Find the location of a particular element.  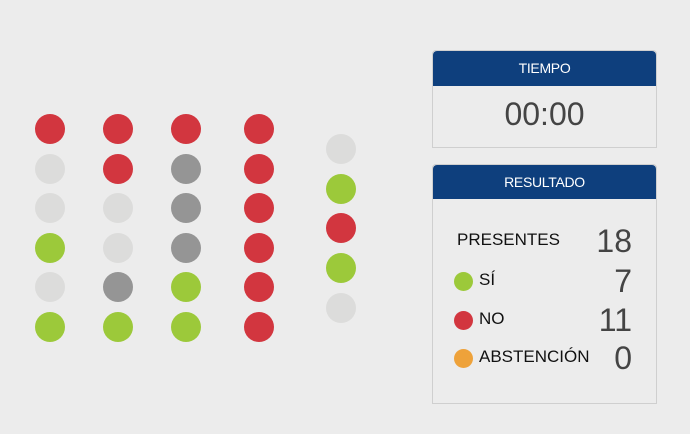

abstencion-label: ABSTENCIÓN is located at coordinates (534, 356).